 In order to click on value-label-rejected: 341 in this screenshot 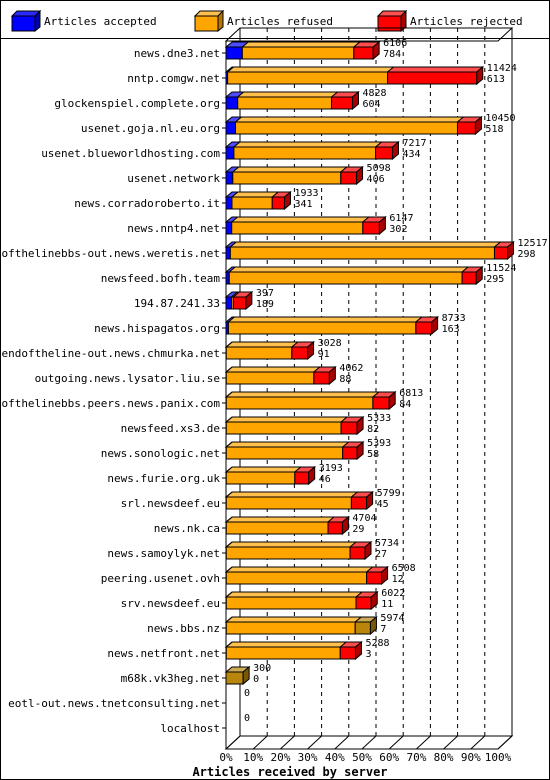, I will do `click(303, 204)`.